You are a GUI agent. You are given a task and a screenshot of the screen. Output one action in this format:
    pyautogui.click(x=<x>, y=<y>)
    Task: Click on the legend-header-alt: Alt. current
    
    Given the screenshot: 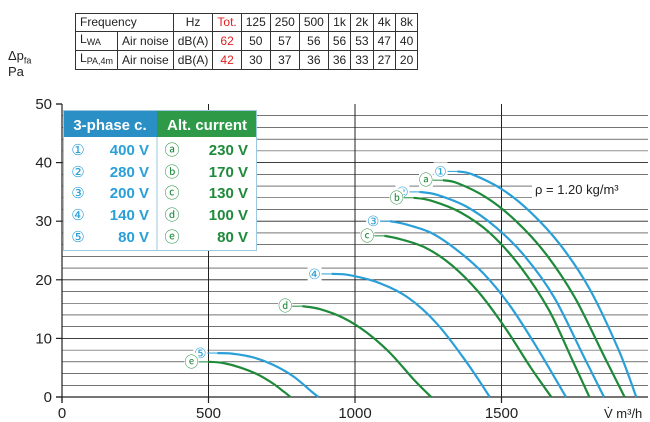 What is the action you would take?
    pyautogui.click(x=207, y=125)
    